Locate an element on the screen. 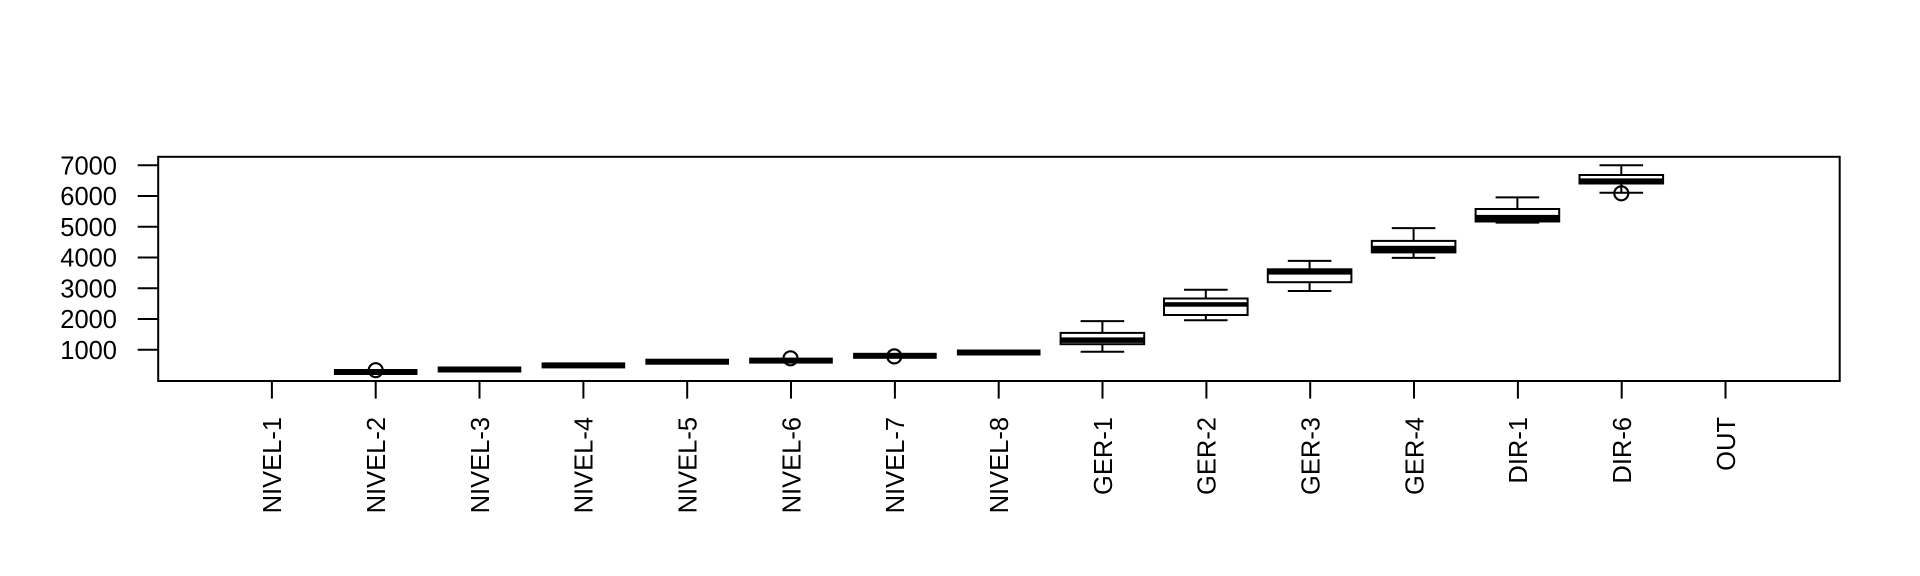 This screenshot has height=576, width=1920. svg-text: NIVEL-8 is located at coordinates (1000, 465).